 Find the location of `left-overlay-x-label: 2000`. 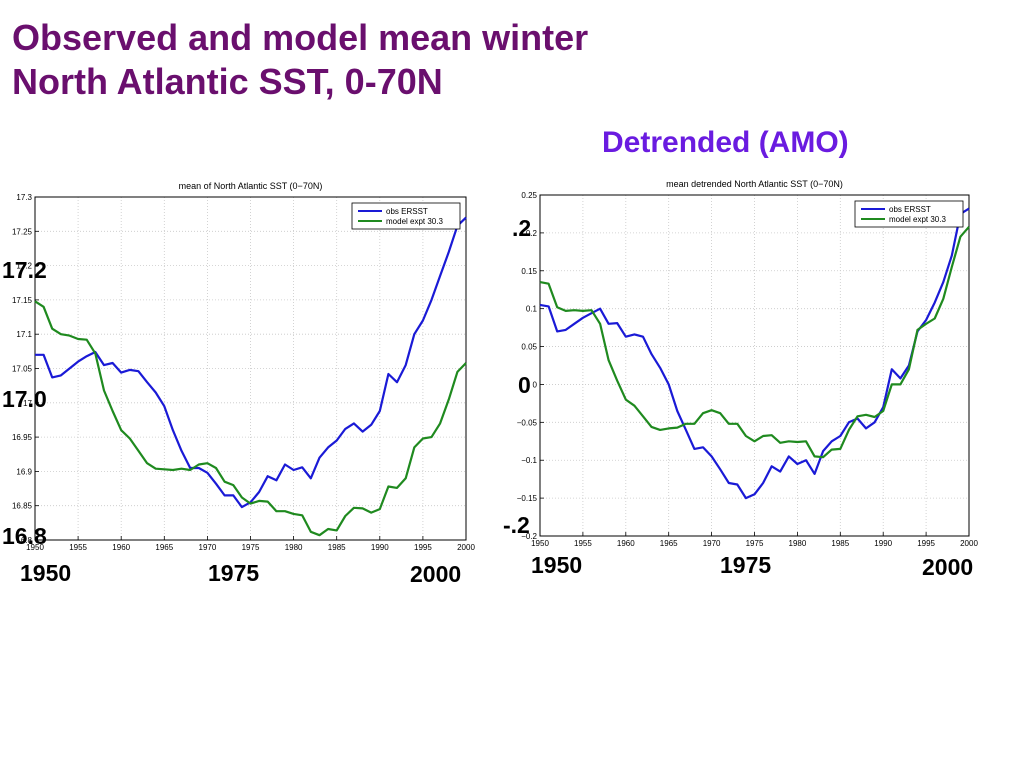

left-overlay-x-label: 2000 is located at coordinates (436, 574).